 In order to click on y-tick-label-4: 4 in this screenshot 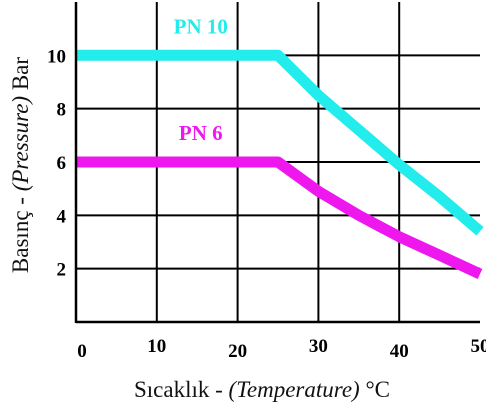, I will do `click(62, 216)`.